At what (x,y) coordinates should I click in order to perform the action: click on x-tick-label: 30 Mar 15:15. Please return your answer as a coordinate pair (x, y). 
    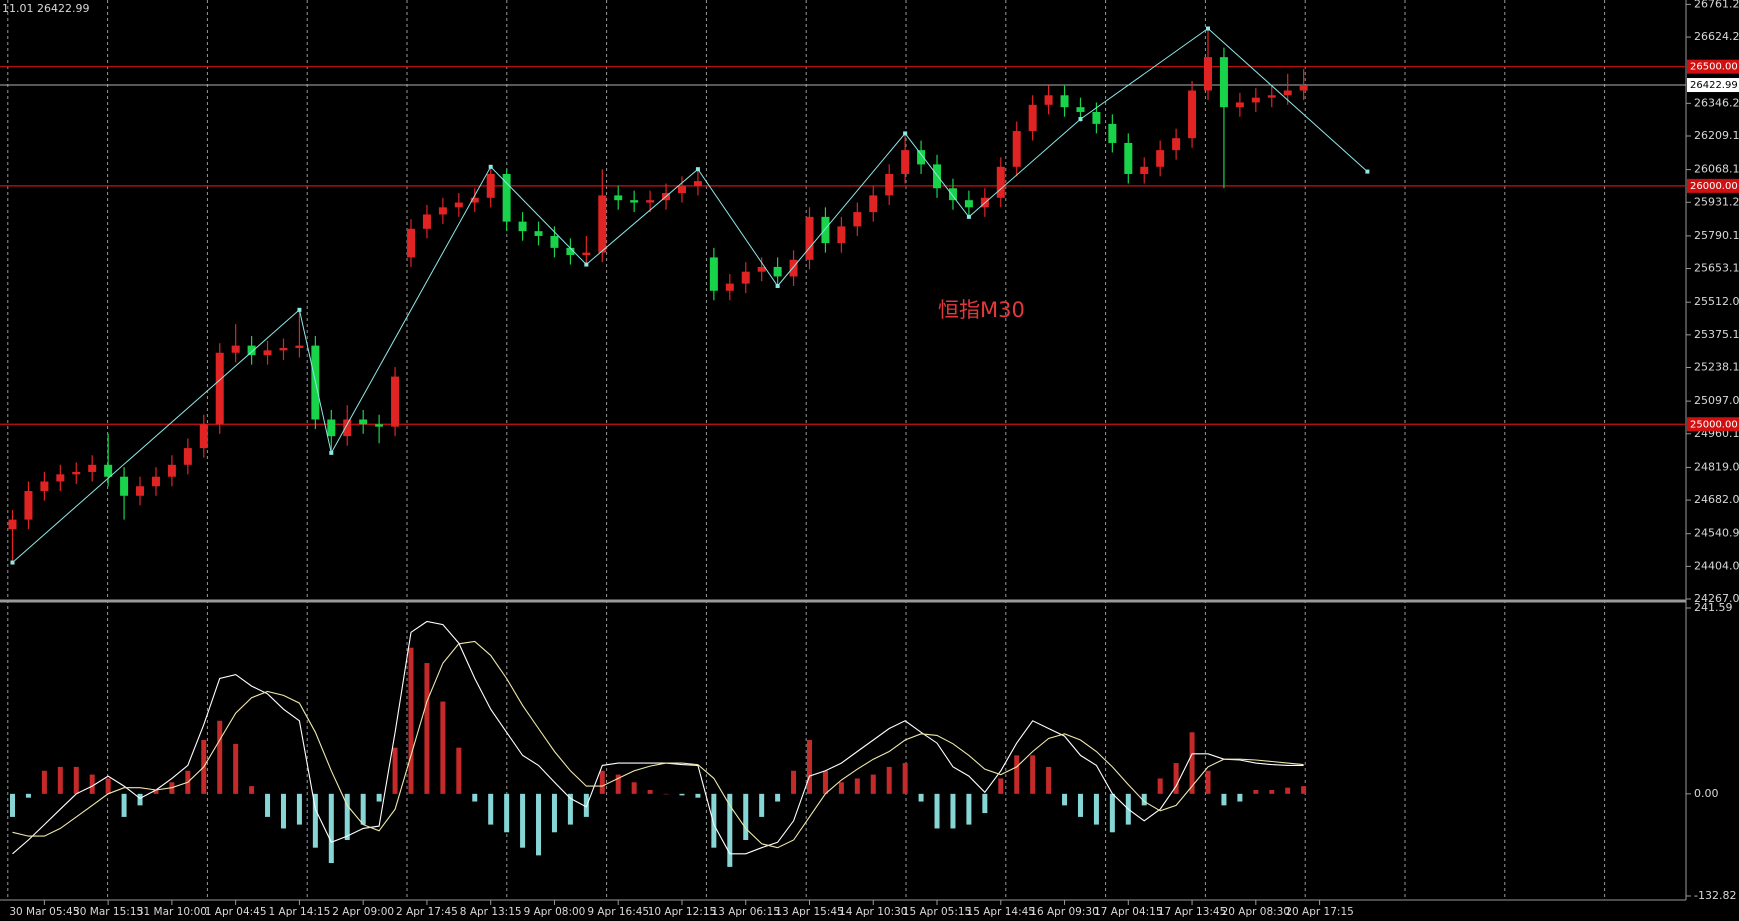
    Looking at the image, I should click on (108, 912).